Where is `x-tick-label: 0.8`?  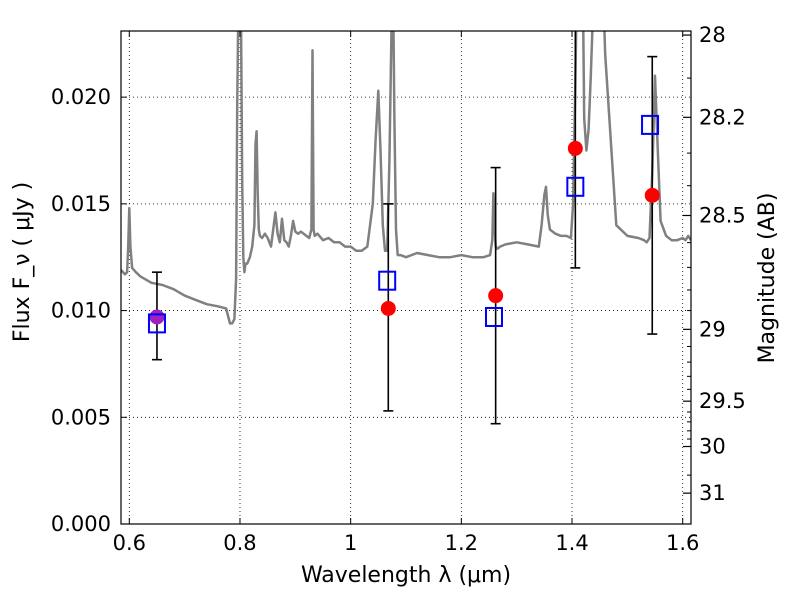 x-tick-label: 0.8 is located at coordinates (239, 543).